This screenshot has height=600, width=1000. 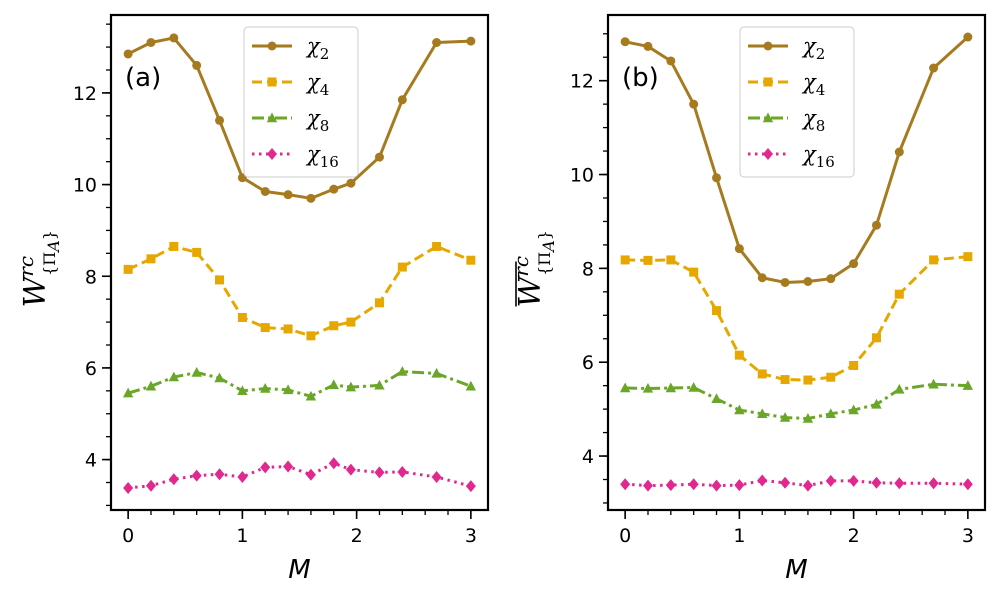 What do you see at coordinates (640, 78) in the screenshot?
I see `panel-label: (b)` at bounding box center [640, 78].